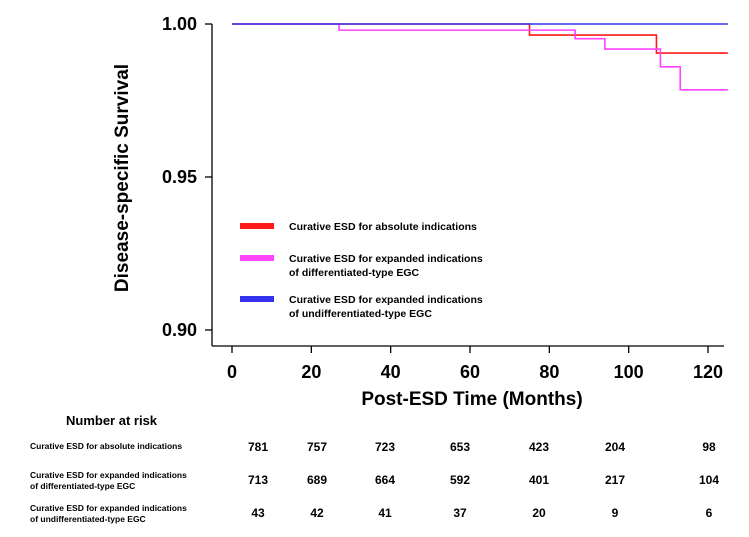 This screenshot has height=537, width=749. Describe the element at coordinates (539, 513) in the screenshot. I see `risk-value-cell: 20` at that location.